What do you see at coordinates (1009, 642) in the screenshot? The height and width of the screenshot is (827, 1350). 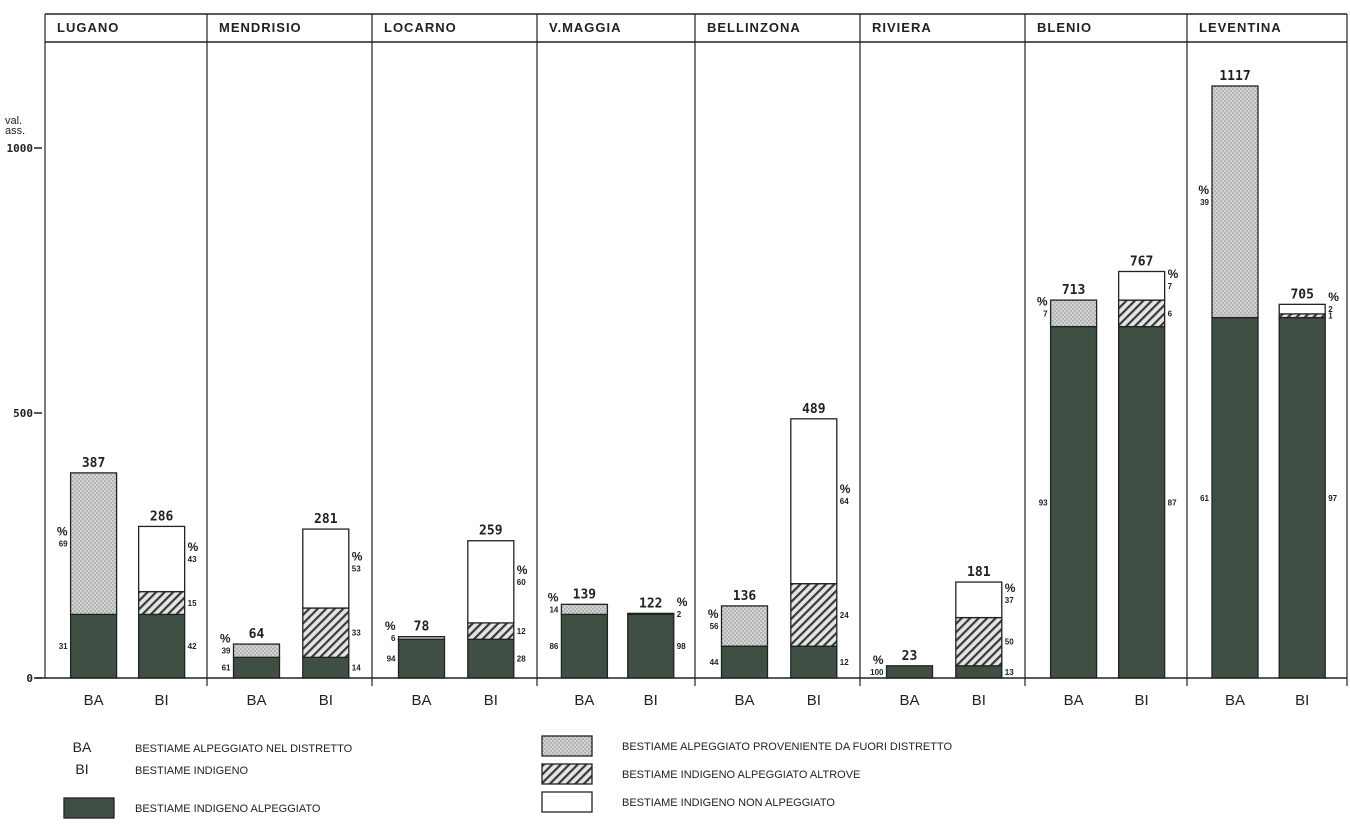 I see `segment-percent-label: 50` at bounding box center [1009, 642].